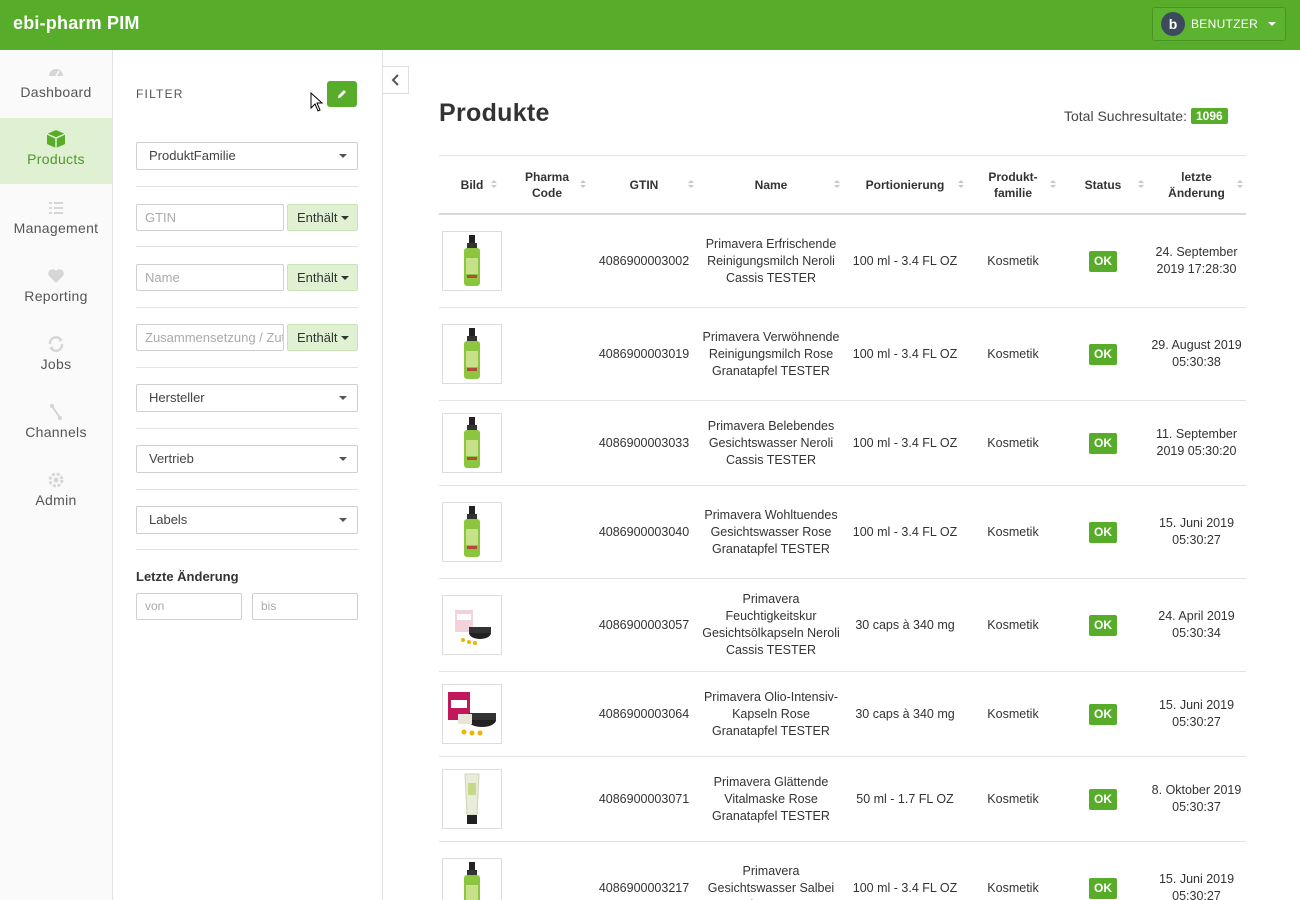 Image resolution: width=1300 pixels, height=900 pixels. I want to click on name-input: Name, so click(210, 277).